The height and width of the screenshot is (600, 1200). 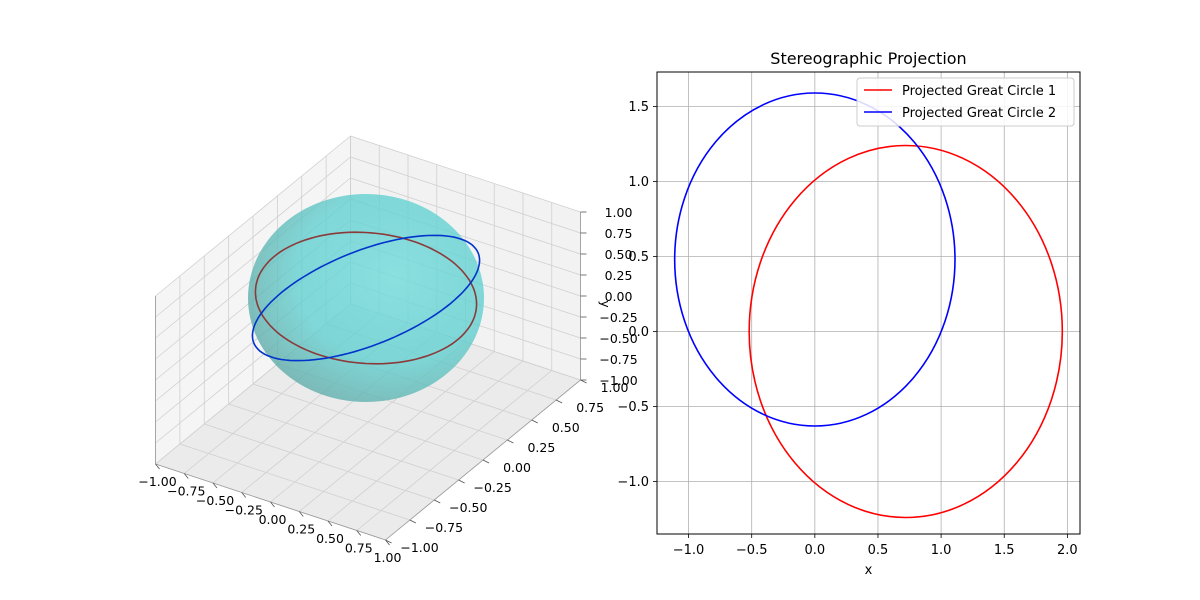 I want to click on y-tick-label-3d: −0.25, so click(x=492, y=487).